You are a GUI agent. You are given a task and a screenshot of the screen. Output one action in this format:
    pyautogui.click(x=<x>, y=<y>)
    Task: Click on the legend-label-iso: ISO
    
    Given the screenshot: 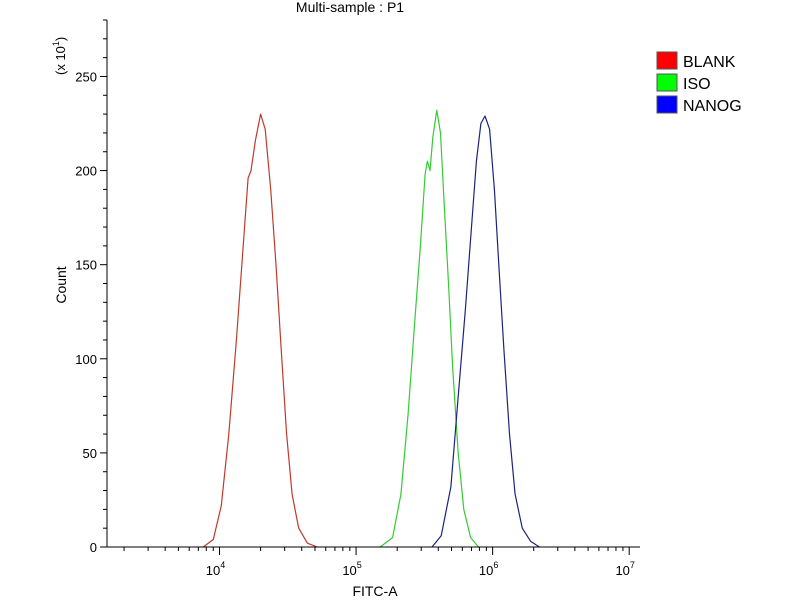 What is the action you would take?
    pyautogui.click(x=697, y=84)
    